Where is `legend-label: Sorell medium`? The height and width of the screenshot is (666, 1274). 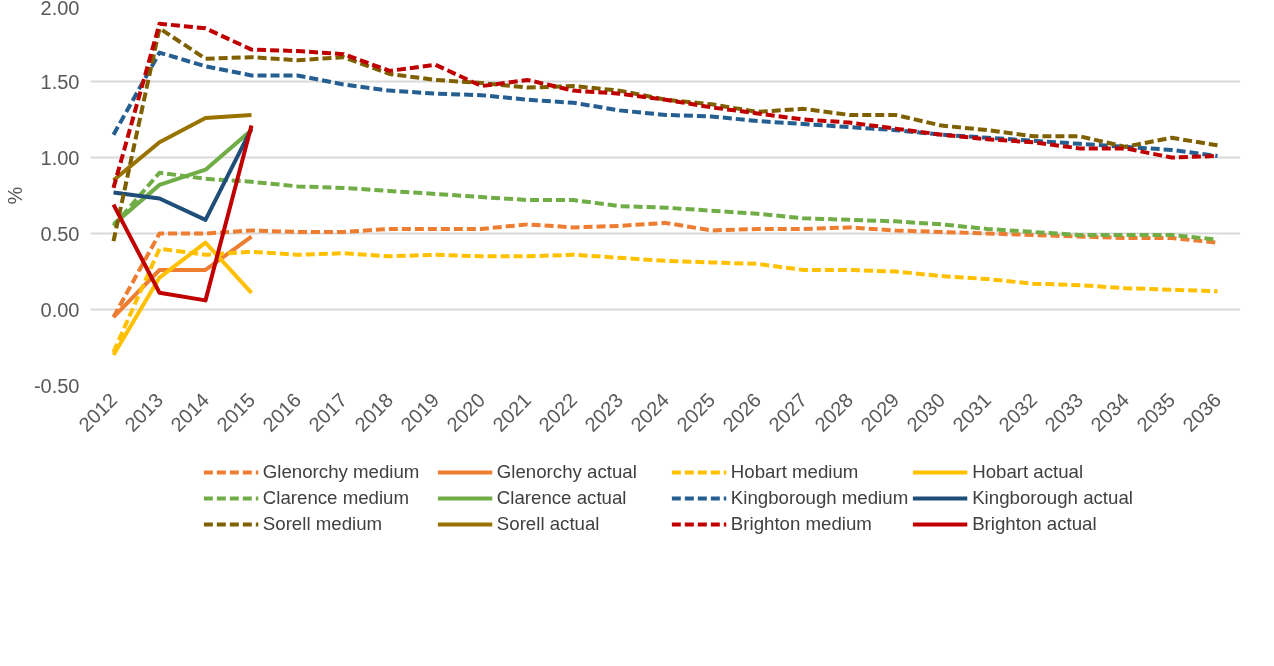
legend-label: Sorell medium is located at coordinates (323, 523).